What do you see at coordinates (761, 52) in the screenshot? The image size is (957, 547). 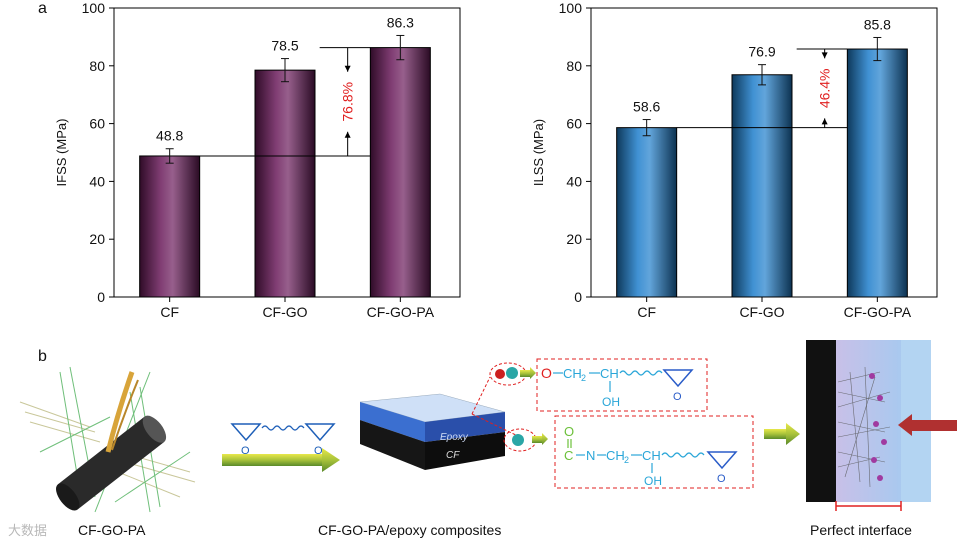 I see `data-label: 76.9` at bounding box center [761, 52].